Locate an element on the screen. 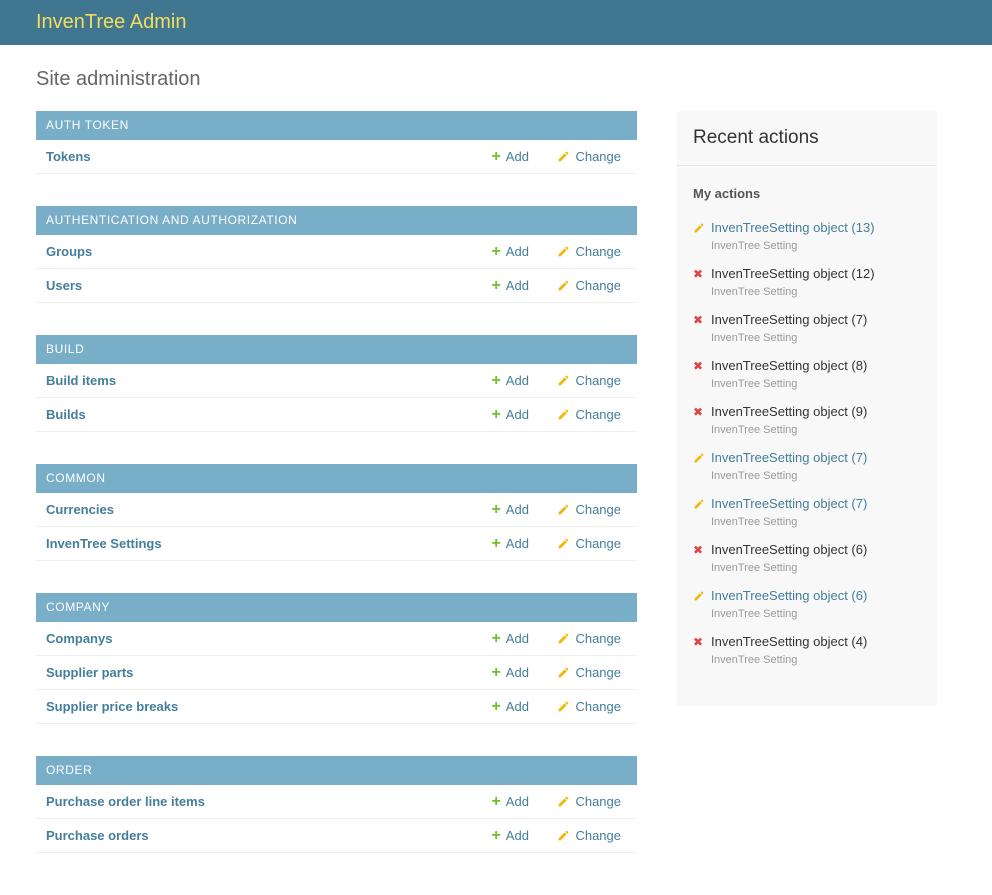 This screenshot has width=992, height=895. model-row: Build items + Add Change is located at coordinates (336, 381).